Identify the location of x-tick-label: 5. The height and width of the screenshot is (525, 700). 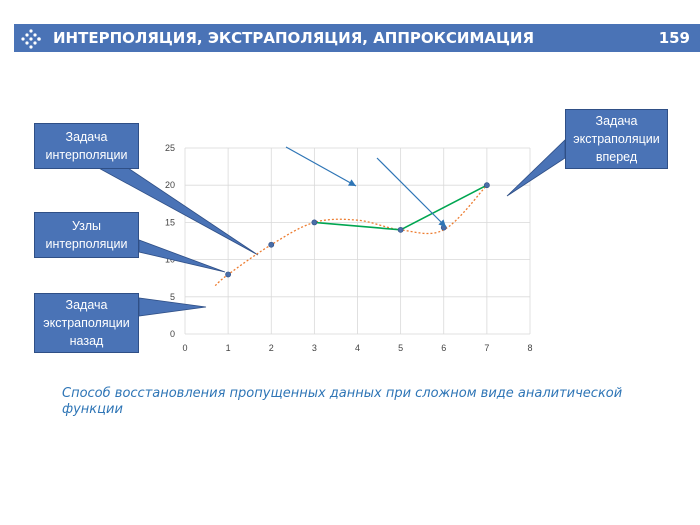
(400, 348).